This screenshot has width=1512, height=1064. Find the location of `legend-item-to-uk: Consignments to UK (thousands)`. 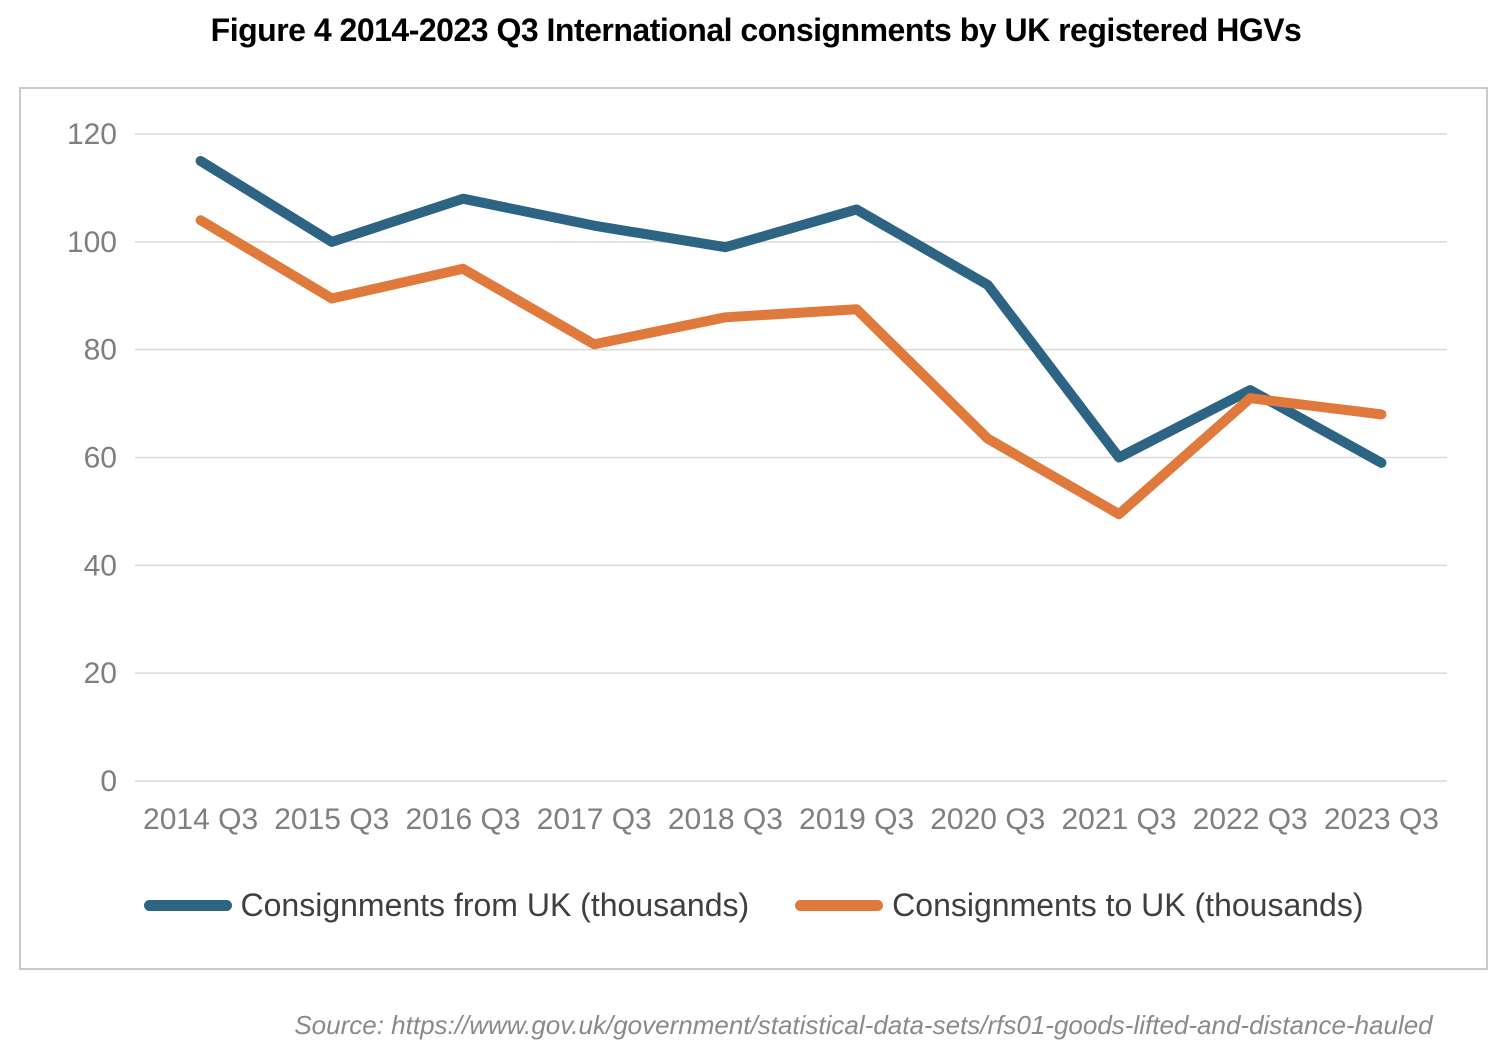

legend-item-to-uk: Consignments to UK (thousands) is located at coordinates (1079, 905).